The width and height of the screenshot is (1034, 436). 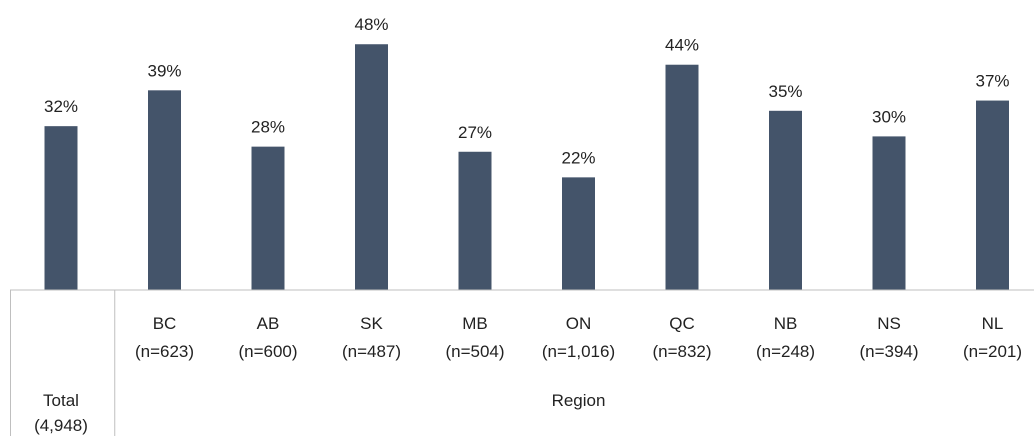 I want to click on data-label: 35%, so click(x=785, y=91).